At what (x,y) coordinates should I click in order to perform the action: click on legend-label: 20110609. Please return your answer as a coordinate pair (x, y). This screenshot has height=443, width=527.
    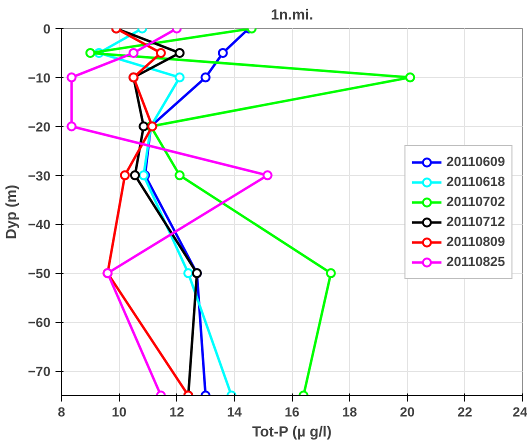
    Looking at the image, I should click on (475, 161).